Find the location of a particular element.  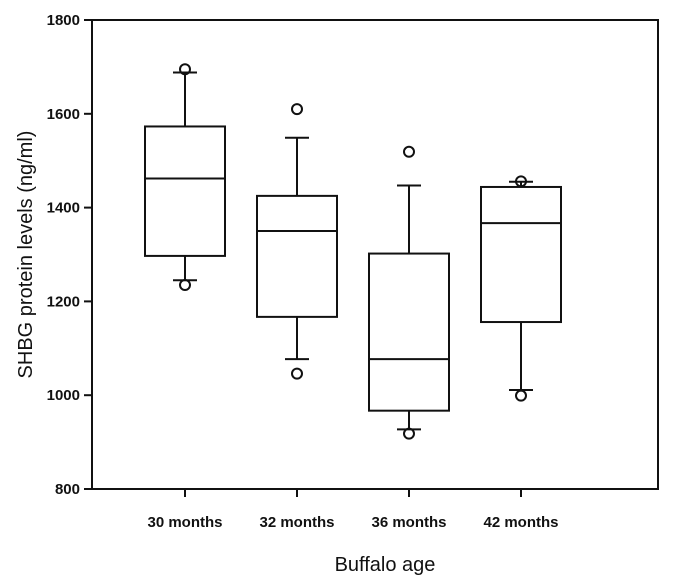

box-group-42-months is located at coordinates (521, 288).